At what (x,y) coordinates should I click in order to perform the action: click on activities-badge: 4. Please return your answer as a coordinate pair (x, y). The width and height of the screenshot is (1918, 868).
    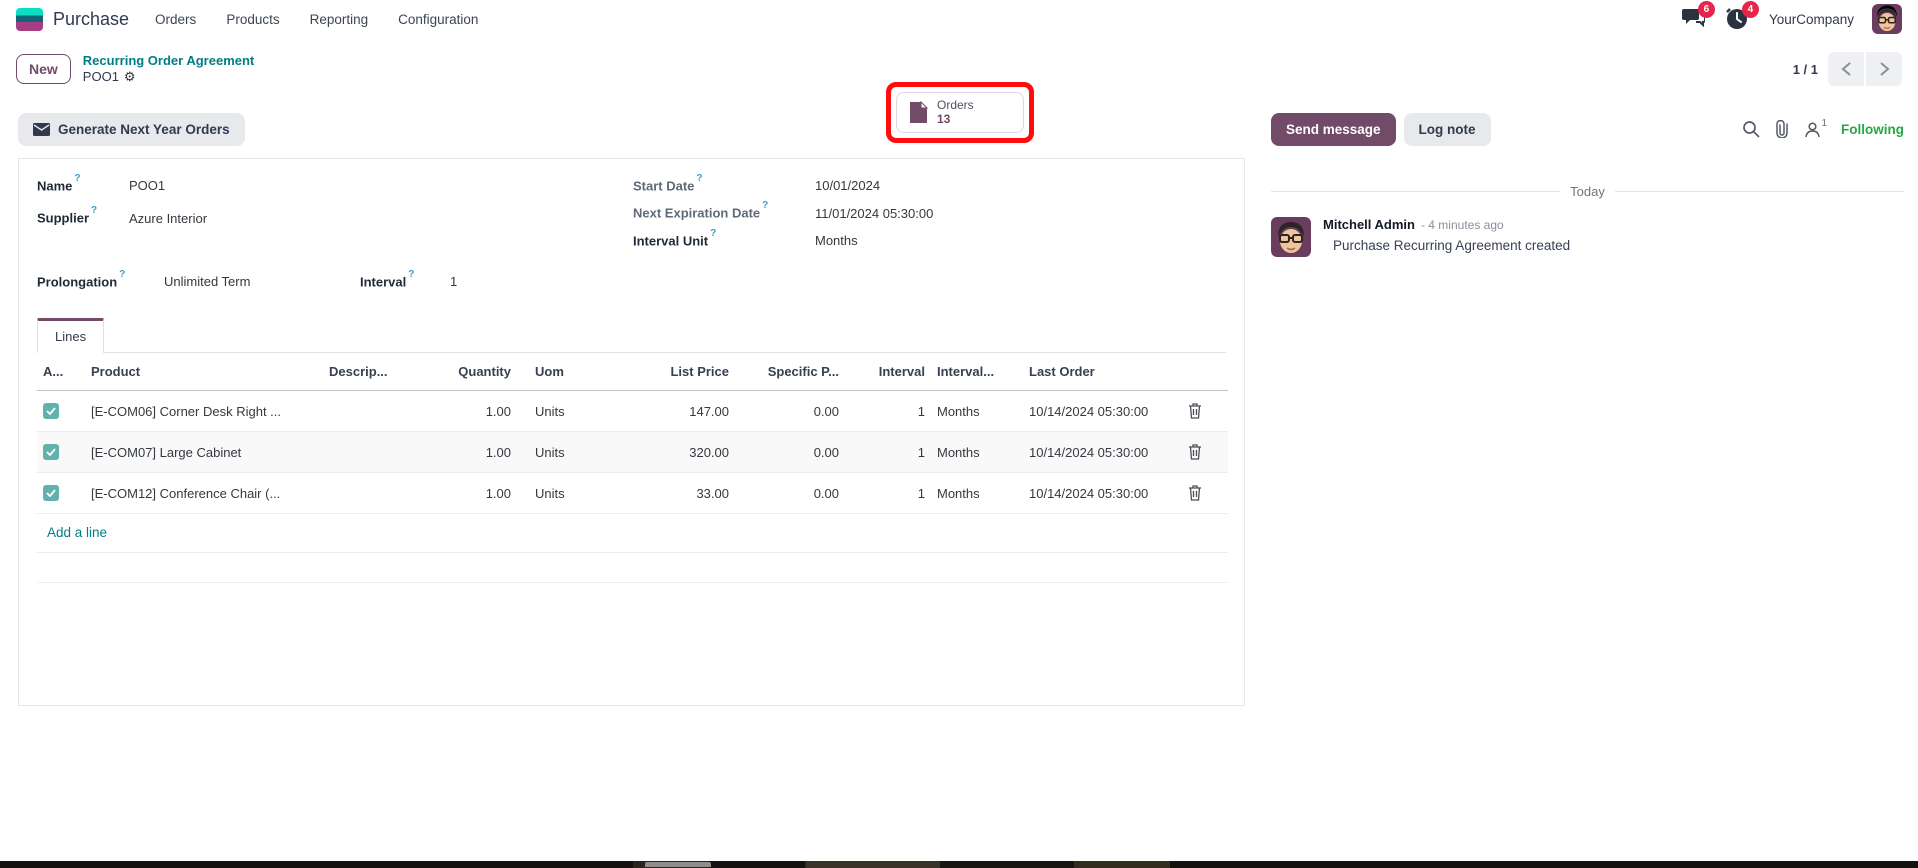
    Looking at the image, I should click on (1750, 9).